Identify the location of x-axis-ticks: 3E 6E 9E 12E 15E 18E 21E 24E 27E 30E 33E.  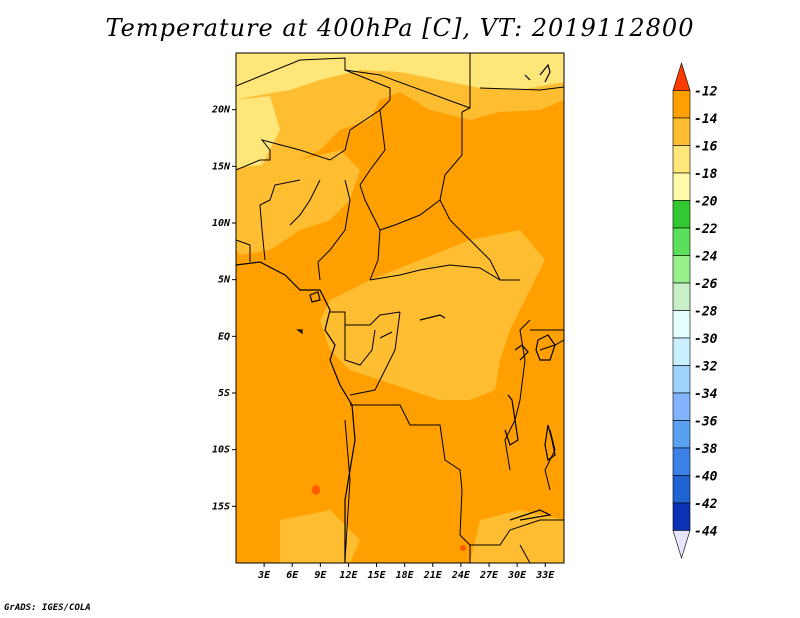
(406, 572).